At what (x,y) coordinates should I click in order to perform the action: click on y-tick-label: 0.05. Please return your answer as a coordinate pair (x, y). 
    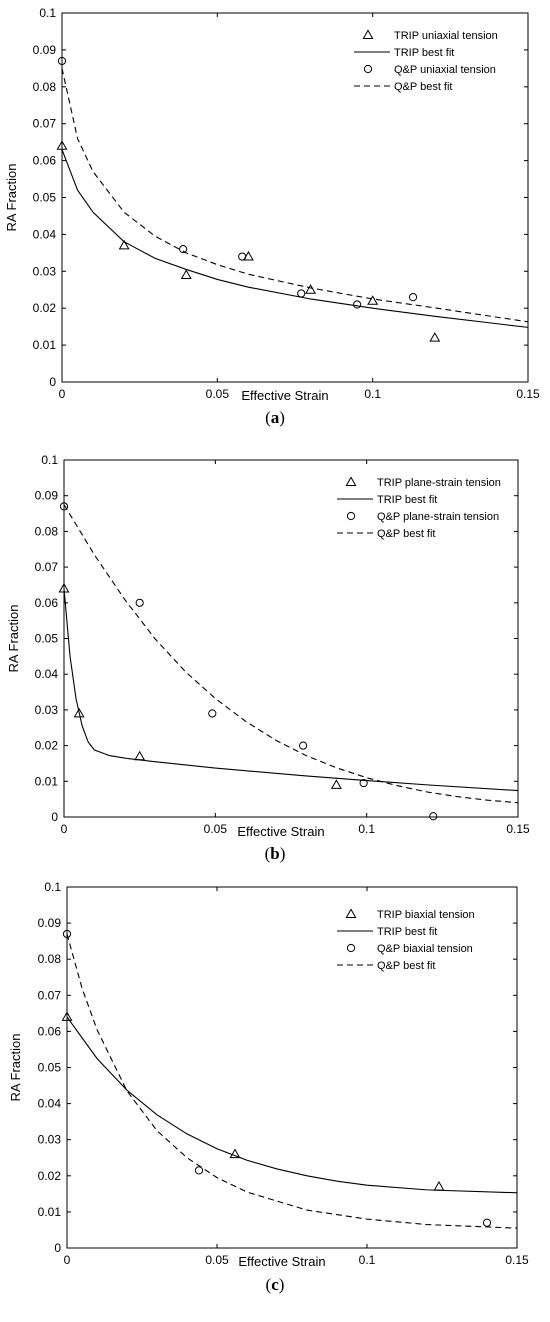
    Looking at the image, I should click on (47, 639).